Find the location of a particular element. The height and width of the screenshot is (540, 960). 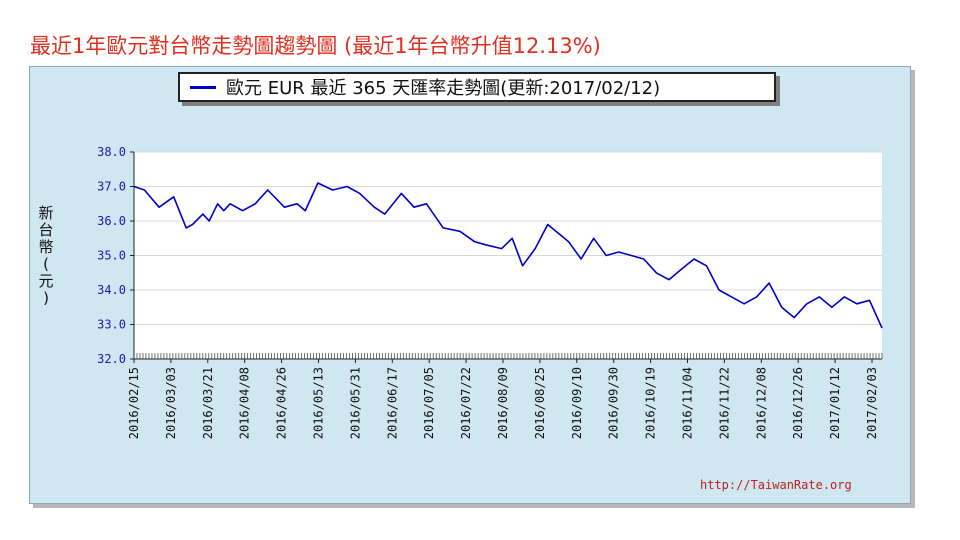

legend: 歐元 EUR 最近 365 天匯率走勢圖(更新:2017/02/12) is located at coordinates (477, 87).